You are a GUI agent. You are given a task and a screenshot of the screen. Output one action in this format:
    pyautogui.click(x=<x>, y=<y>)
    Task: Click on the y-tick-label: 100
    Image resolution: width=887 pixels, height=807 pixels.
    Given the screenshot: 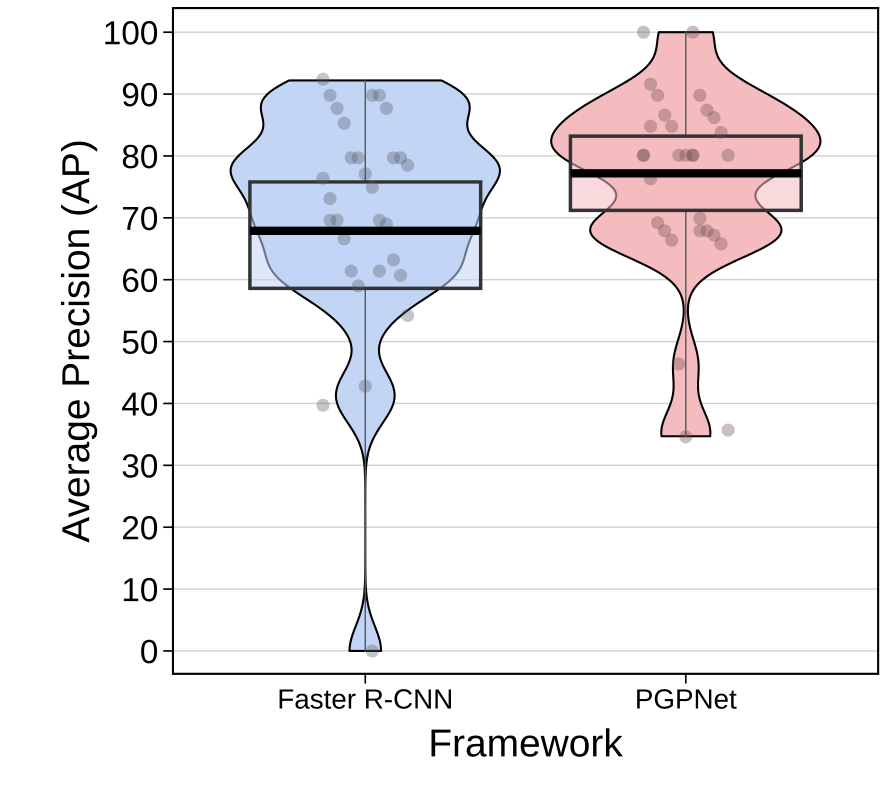 What is the action you would take?
    pyautogui.click(x=131, y=33)
    